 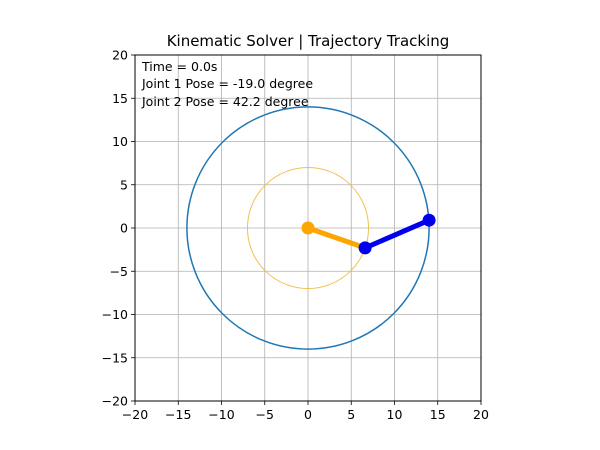 What do you see at coordinates (481, 414) in the screenshot?
I see `x-tick-label: 20` at bounding box center [481, 414].